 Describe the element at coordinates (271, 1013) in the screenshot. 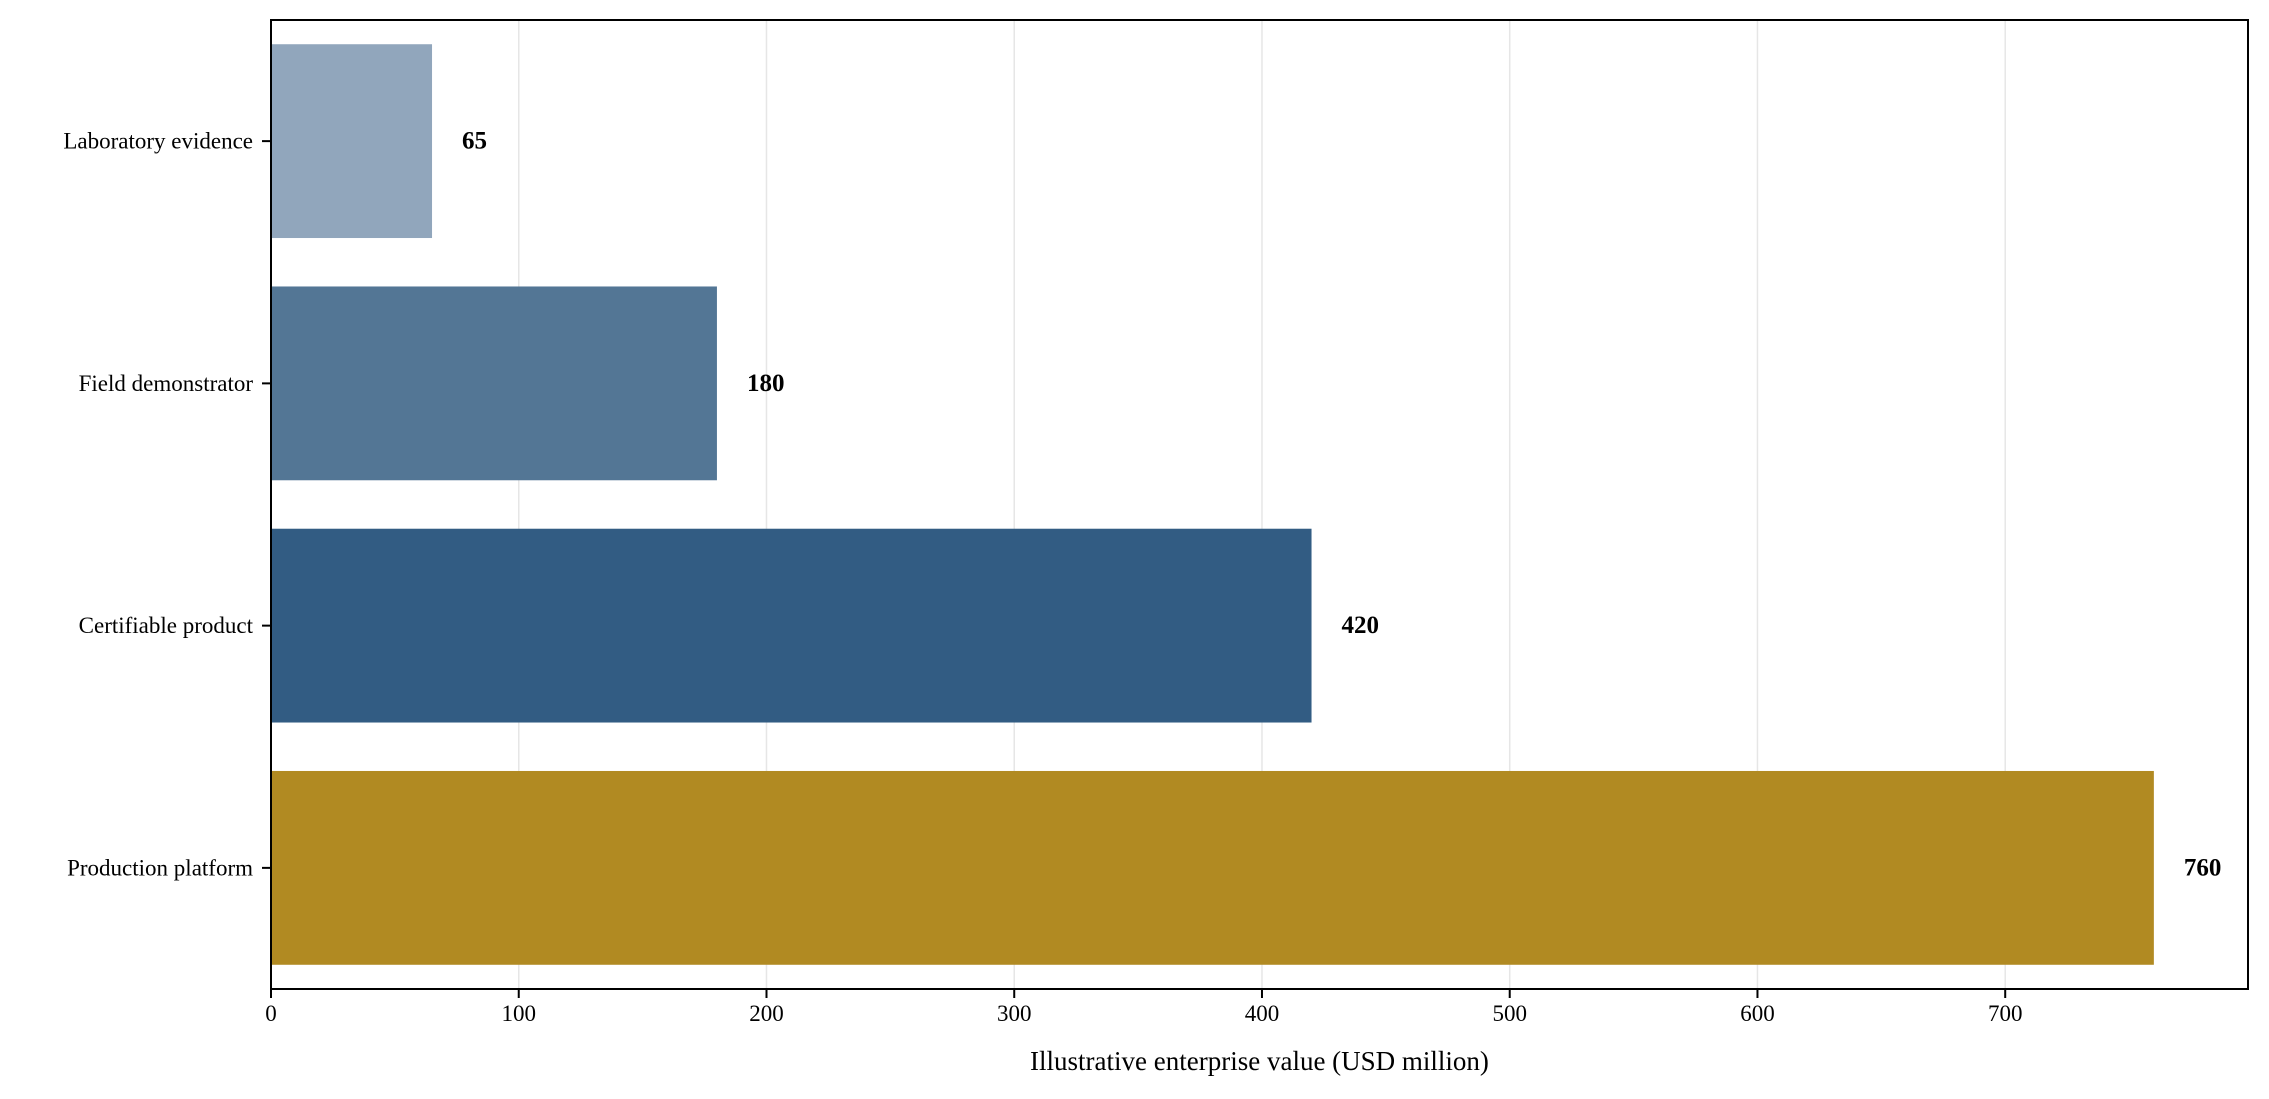

I see `x-tick-label: 0` at that location.